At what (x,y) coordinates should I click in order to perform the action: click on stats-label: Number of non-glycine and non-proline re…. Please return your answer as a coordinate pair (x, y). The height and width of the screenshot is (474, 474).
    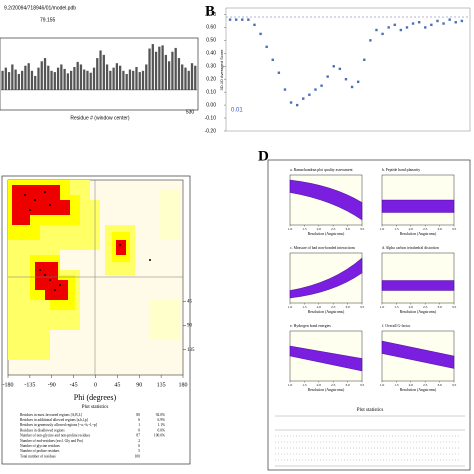
    Looking at the image, I should click on (55, 436).